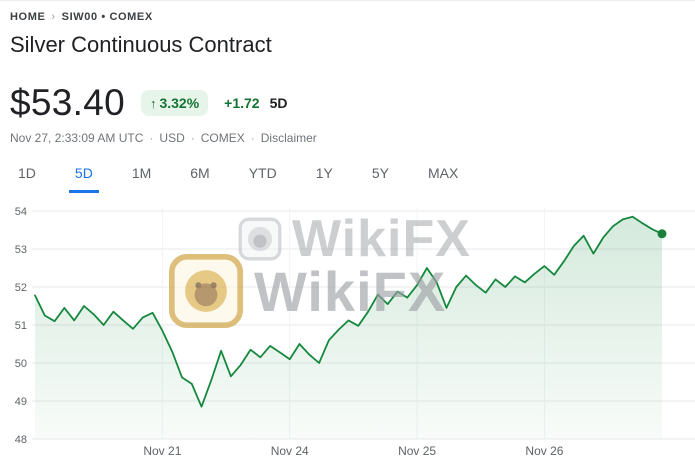 This screenshot has width=695, height=463. What do you see at coordinates (141, 173) in the screenshot?
I see `tab-1m: 1M` at bounding box center [141, 173].